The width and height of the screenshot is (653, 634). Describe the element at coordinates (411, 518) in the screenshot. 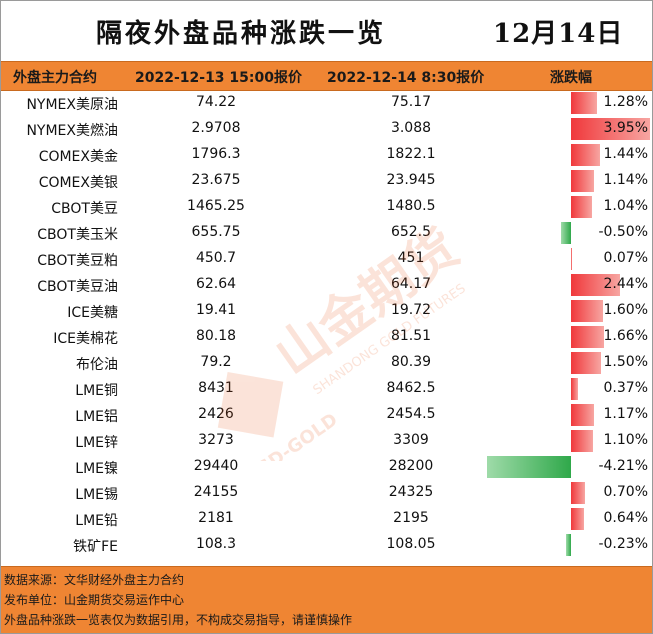

I see `curr-price: 2195` at that location.